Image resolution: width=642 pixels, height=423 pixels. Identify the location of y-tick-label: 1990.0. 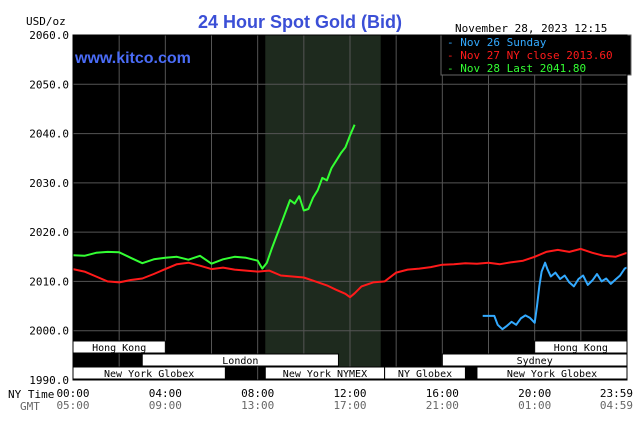
(49, 380).